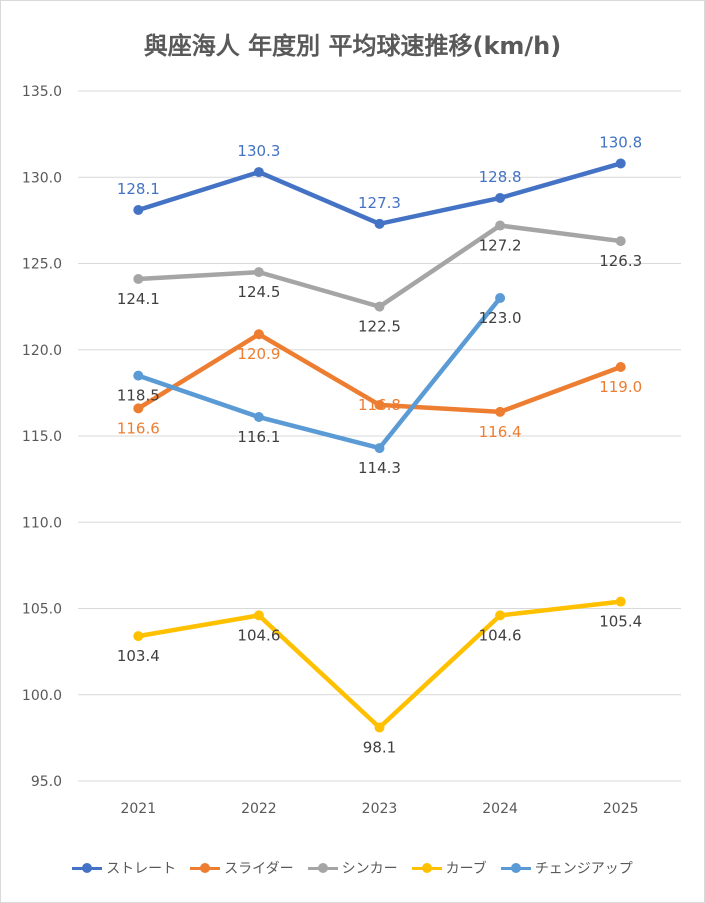 This screenshot has height=903, width=705. What do you see at coordinates (138, 189) in the screenshot?
I see `data-label: 128.1` at bounding box center [138, 189].